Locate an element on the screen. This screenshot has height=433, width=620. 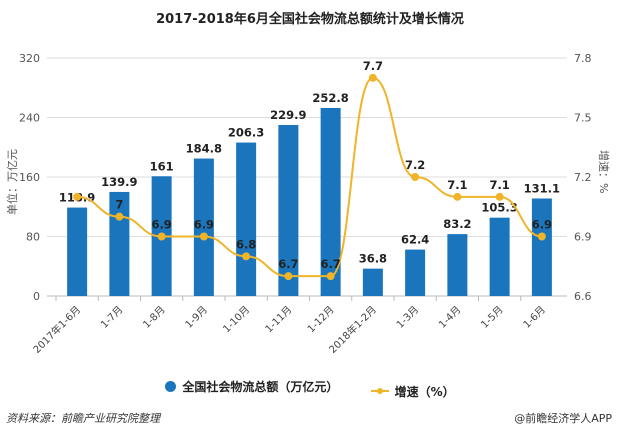
x-tick-label: 1-7月 is located at coordinates (111, 317).